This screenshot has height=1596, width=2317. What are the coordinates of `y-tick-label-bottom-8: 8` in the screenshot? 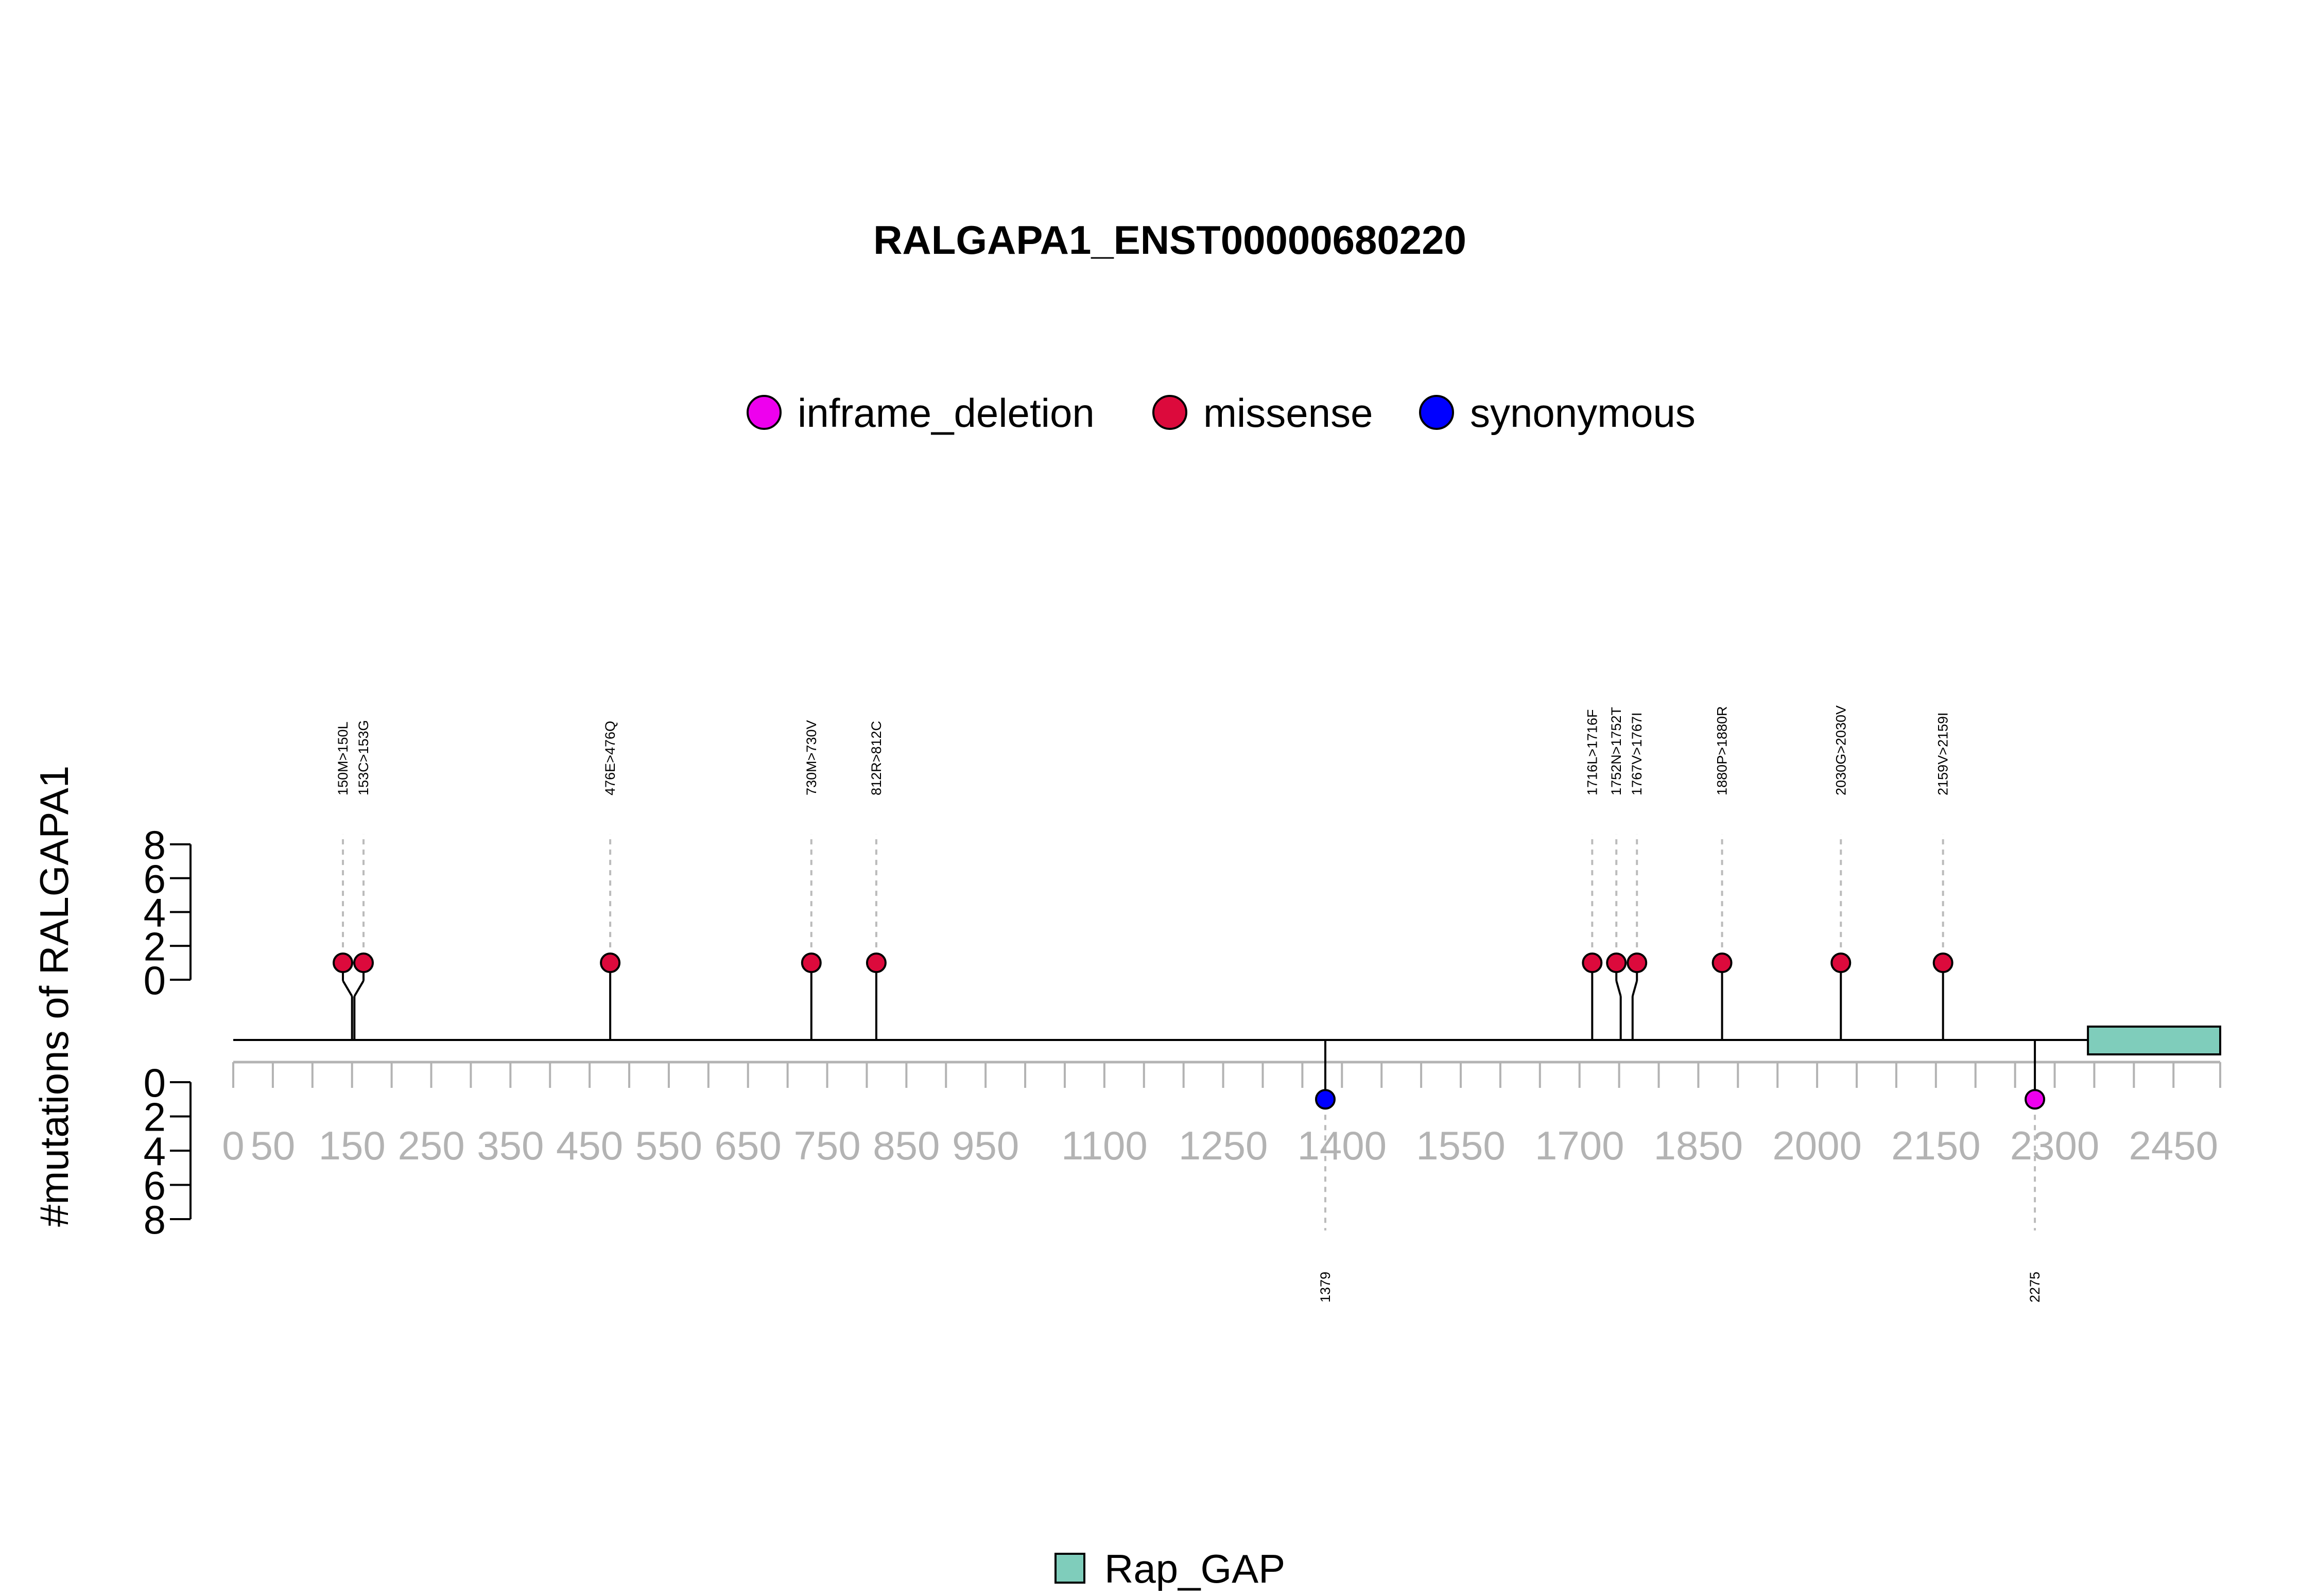 It's located at (155, 1219).